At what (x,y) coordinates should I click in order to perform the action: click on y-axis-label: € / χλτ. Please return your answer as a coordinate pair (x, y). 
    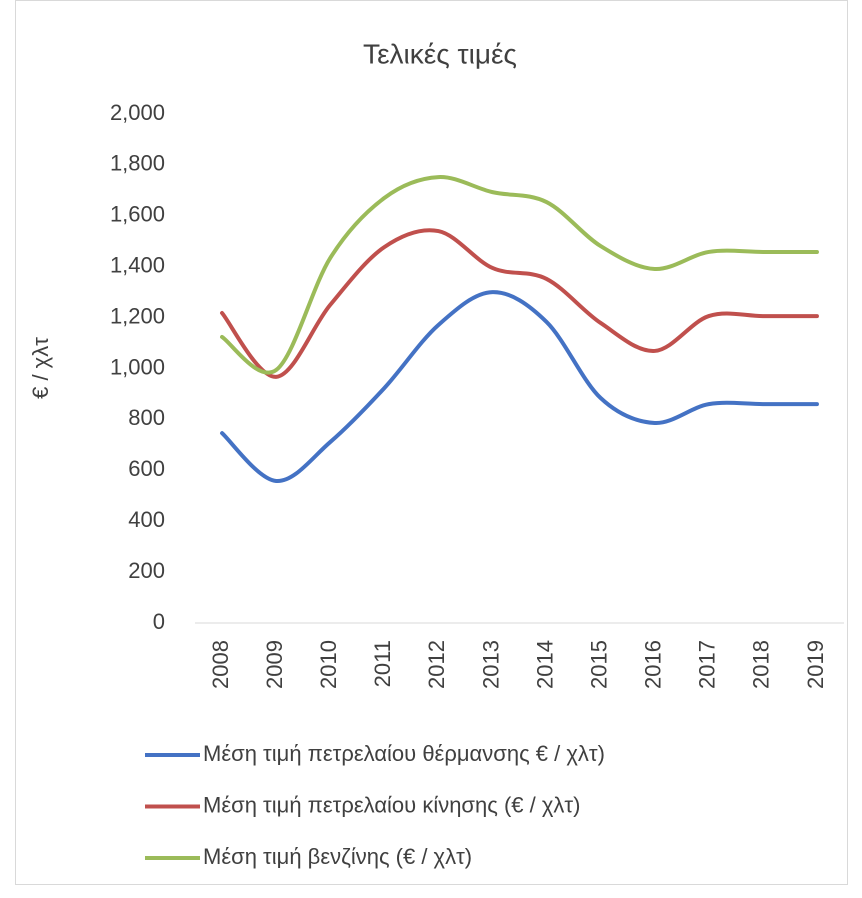
    Looking at the image, I should click on (40, 368).